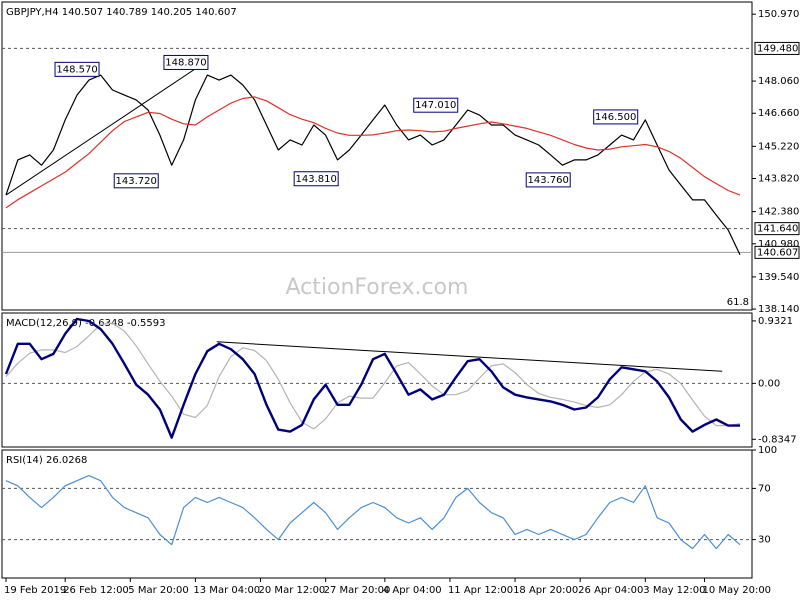 The height and width of the screenshot is (600, 800). I want to click on x-tick-label: 20 Mar 12:00, so click(292, 590).